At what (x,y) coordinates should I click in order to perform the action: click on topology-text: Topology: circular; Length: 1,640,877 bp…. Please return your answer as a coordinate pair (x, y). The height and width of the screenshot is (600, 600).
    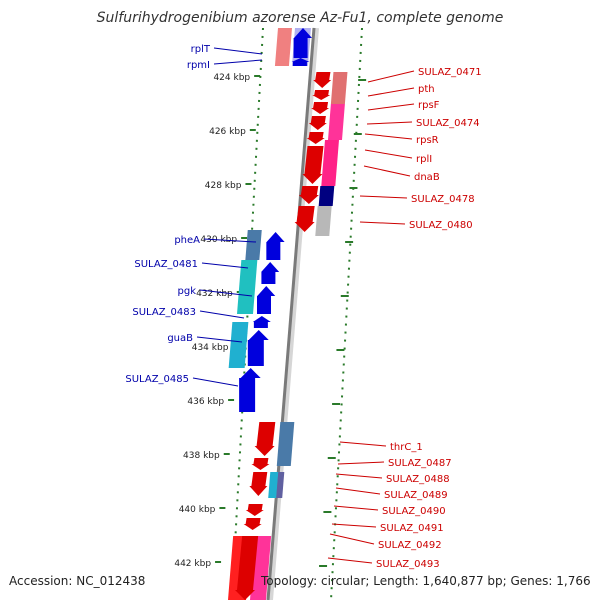
    Looking at the image, I should click on (426, 581).